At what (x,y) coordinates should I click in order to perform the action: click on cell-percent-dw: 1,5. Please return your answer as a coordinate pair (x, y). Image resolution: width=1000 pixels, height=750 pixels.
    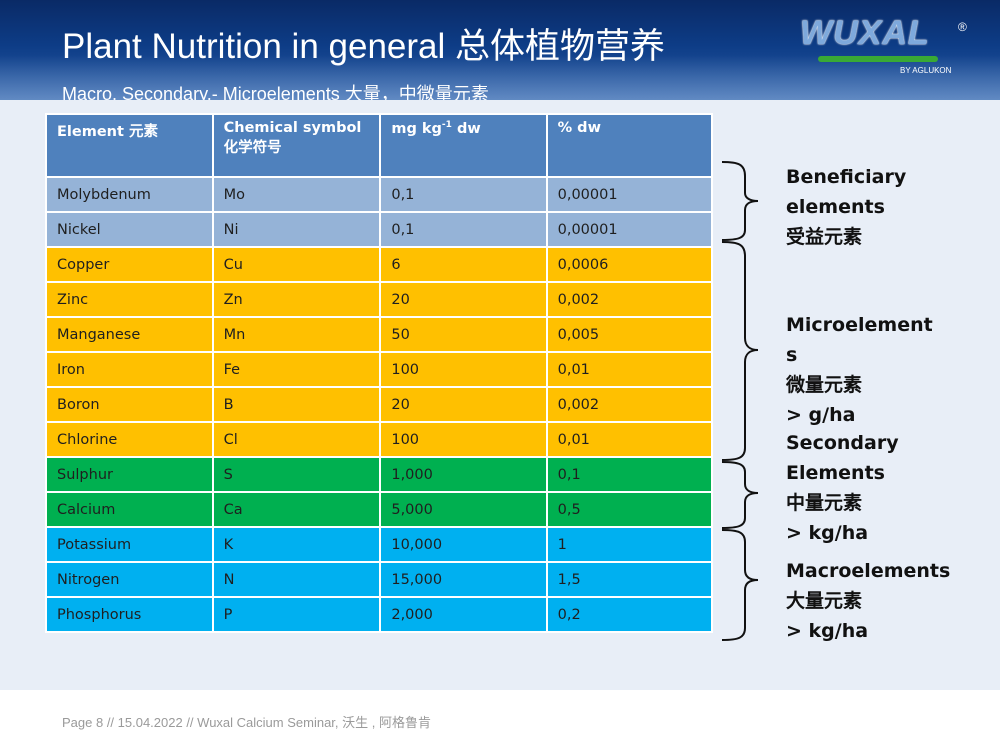
    Looking at the image, I should click on (629, 579).